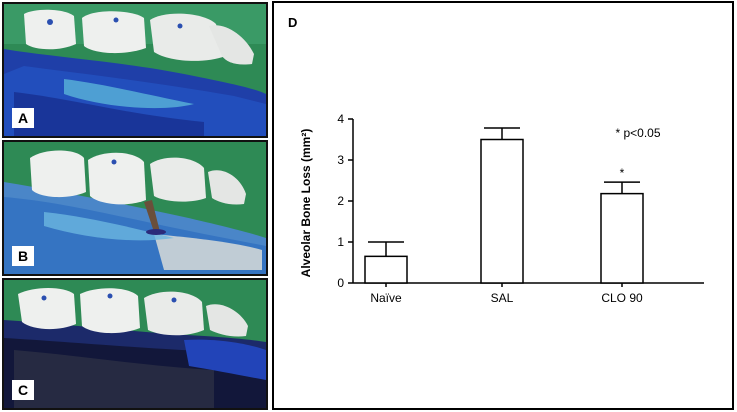 This screenshot has height=412, width=737. What do you see at coordinates (340, 119) in the screenshot?
I see `y-tick-label: 4` at bounding box center [340, 119].